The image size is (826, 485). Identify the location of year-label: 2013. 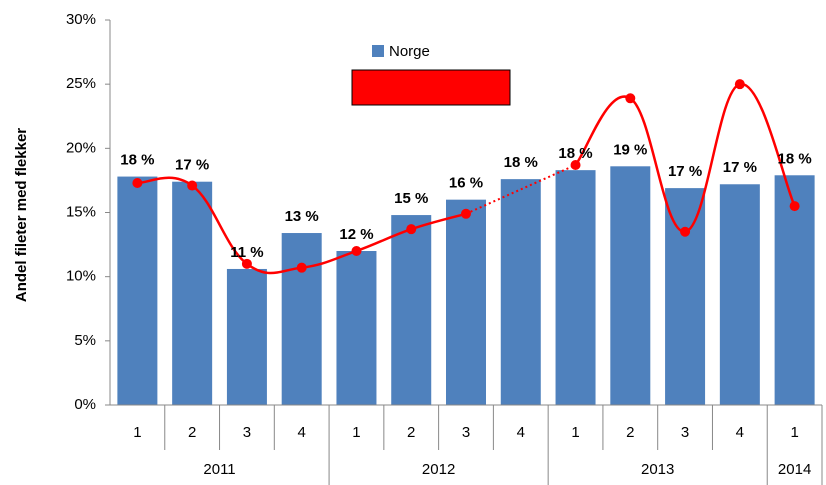
(657, 469).